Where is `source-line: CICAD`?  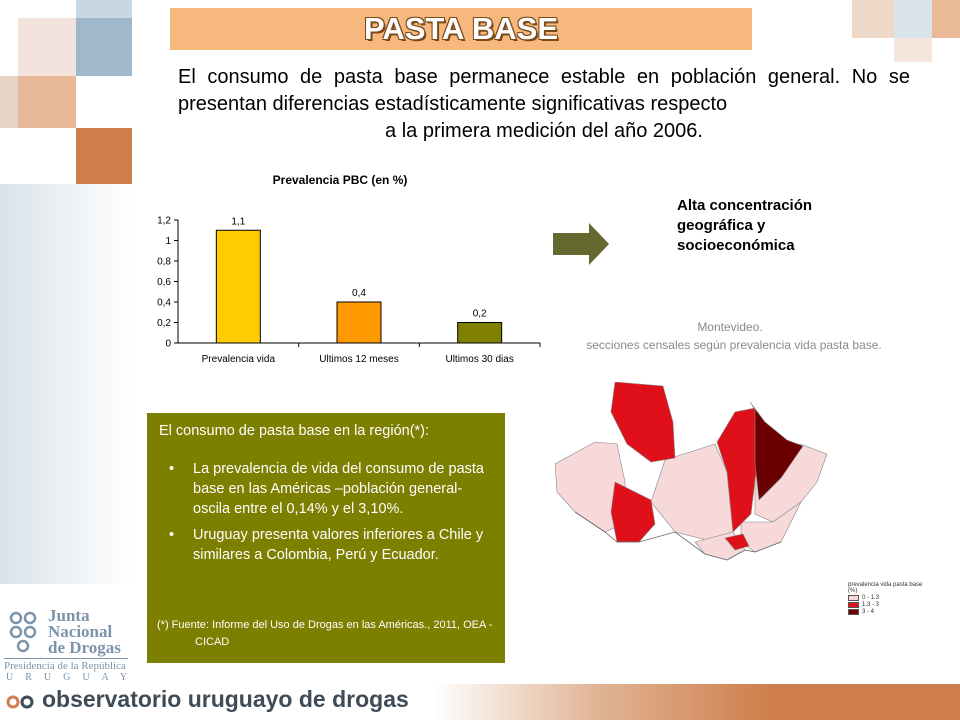
source-line: CICAD is located at coordinates (212, 642).